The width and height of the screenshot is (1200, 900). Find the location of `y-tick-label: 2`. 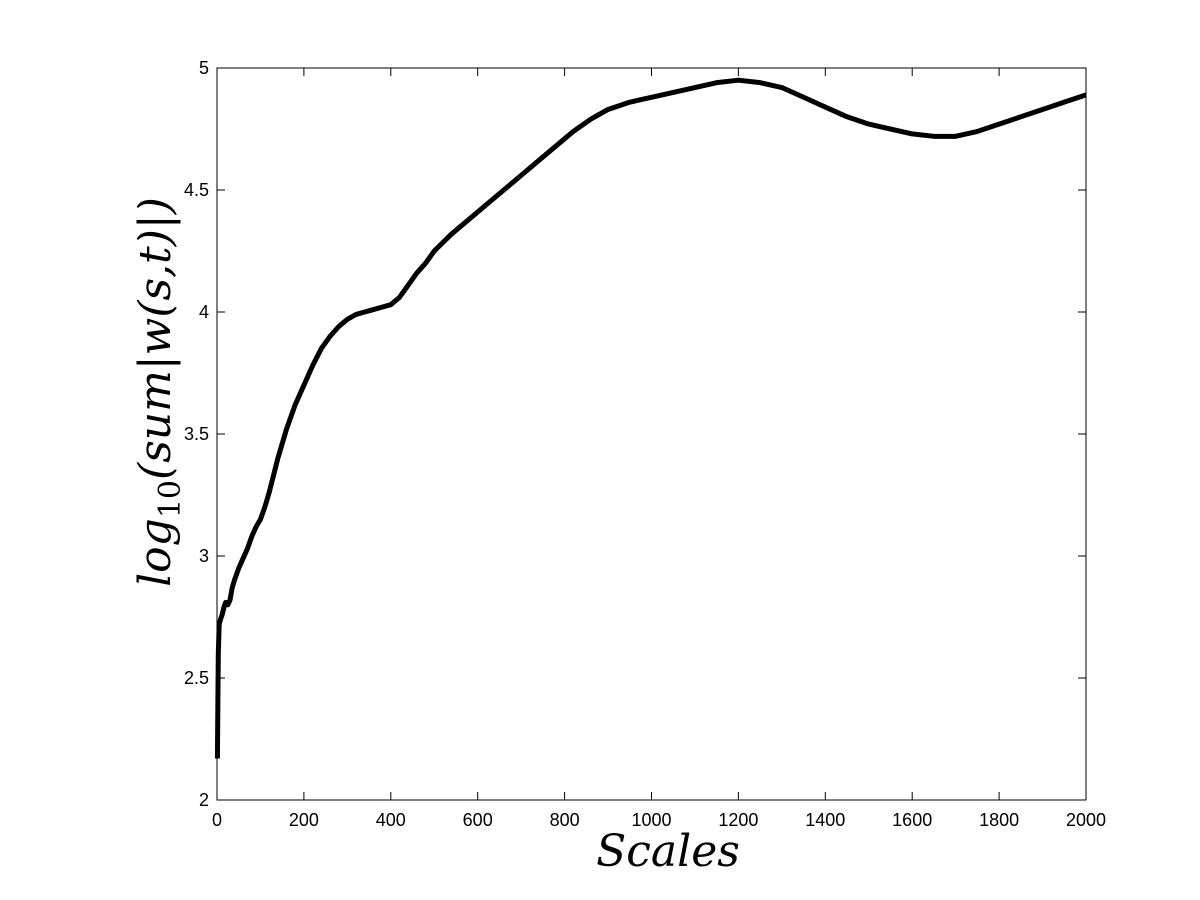

y-tick-label: 2 is located at coordinates (204, 800).